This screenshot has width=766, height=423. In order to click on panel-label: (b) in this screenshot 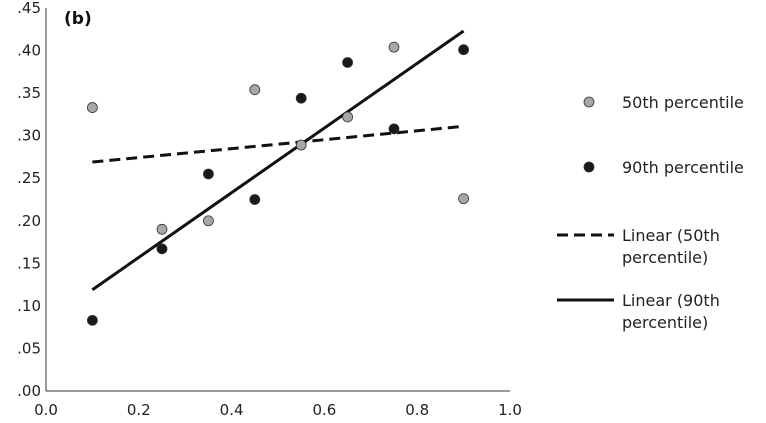, I will do `click(78, 19)`.